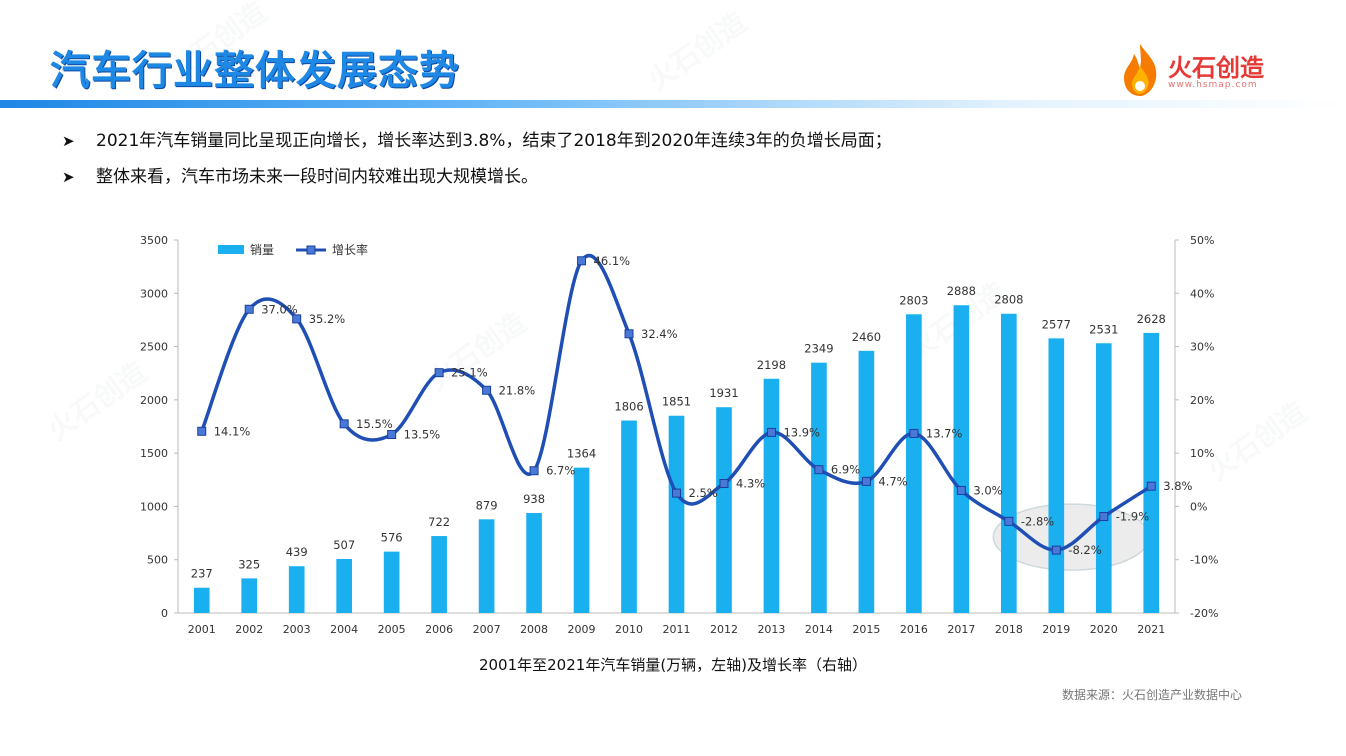 The image size is (1346, 756). What do you see at coordinates (487, 629) in the screenshot?
I see `x-tick-label: 2007` at bounding box center [487, 629].